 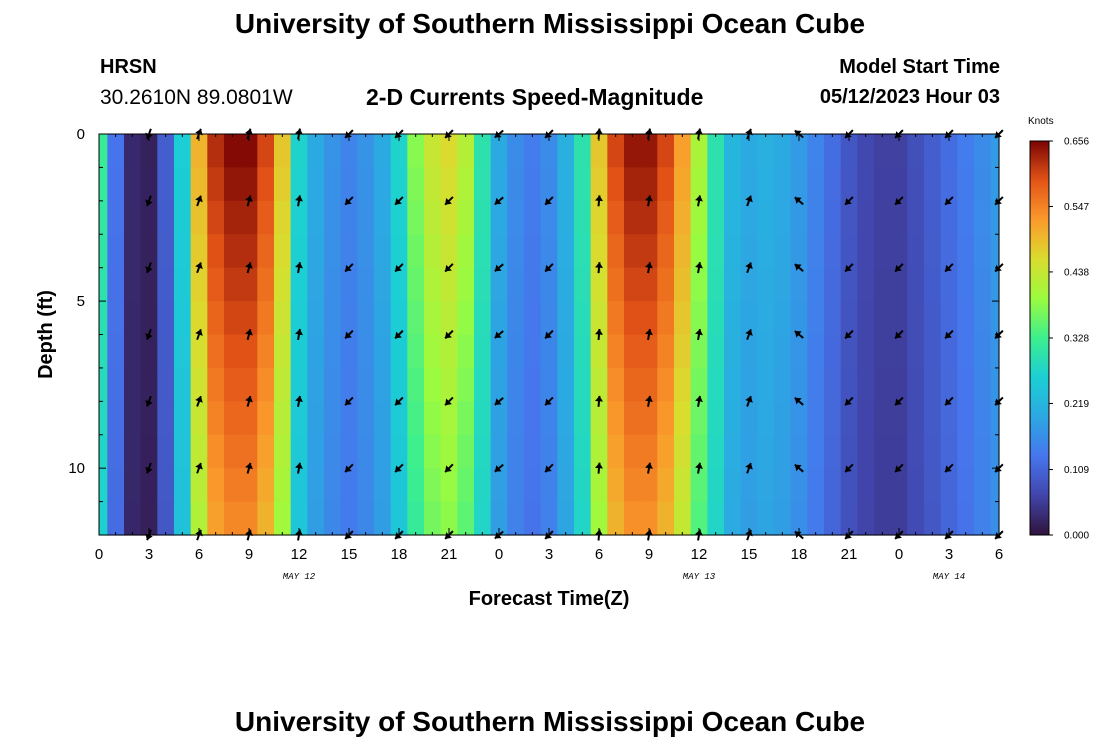 I want to click on model-start-value: 05/12/2023 Hour 03, so click(x=909, y=97).